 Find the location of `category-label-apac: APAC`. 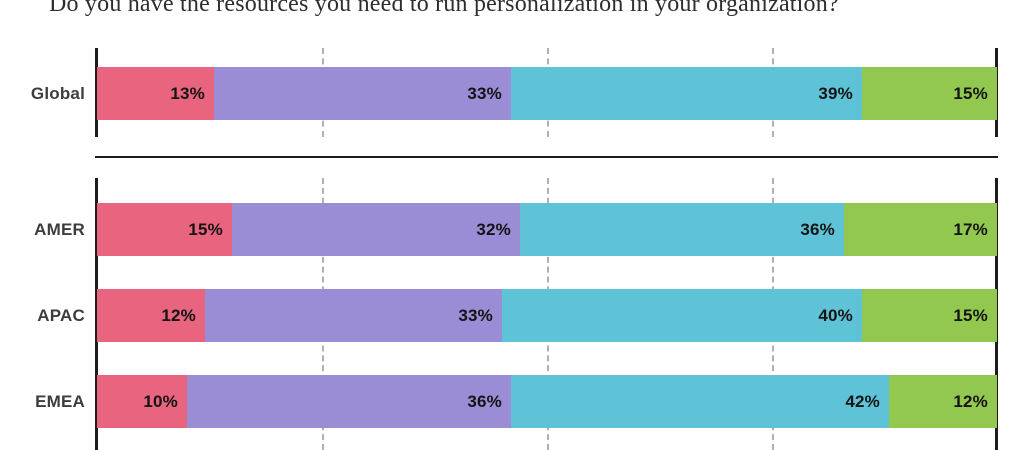

category-label-apac: APAC is located at coordinates (61, 315).